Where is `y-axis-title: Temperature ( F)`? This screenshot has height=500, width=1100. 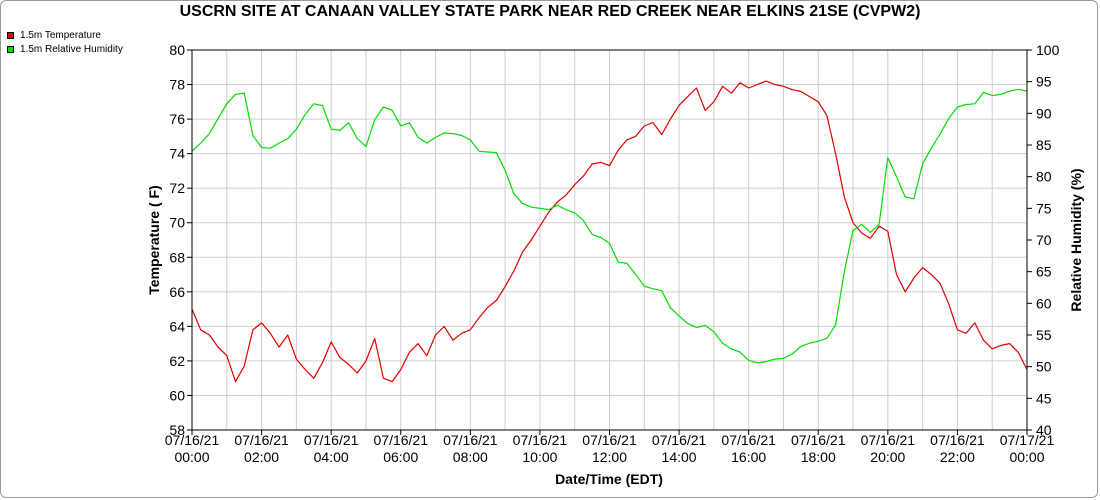 y-axis-title: Temperature ( F) is located at coordinates (154, 239).